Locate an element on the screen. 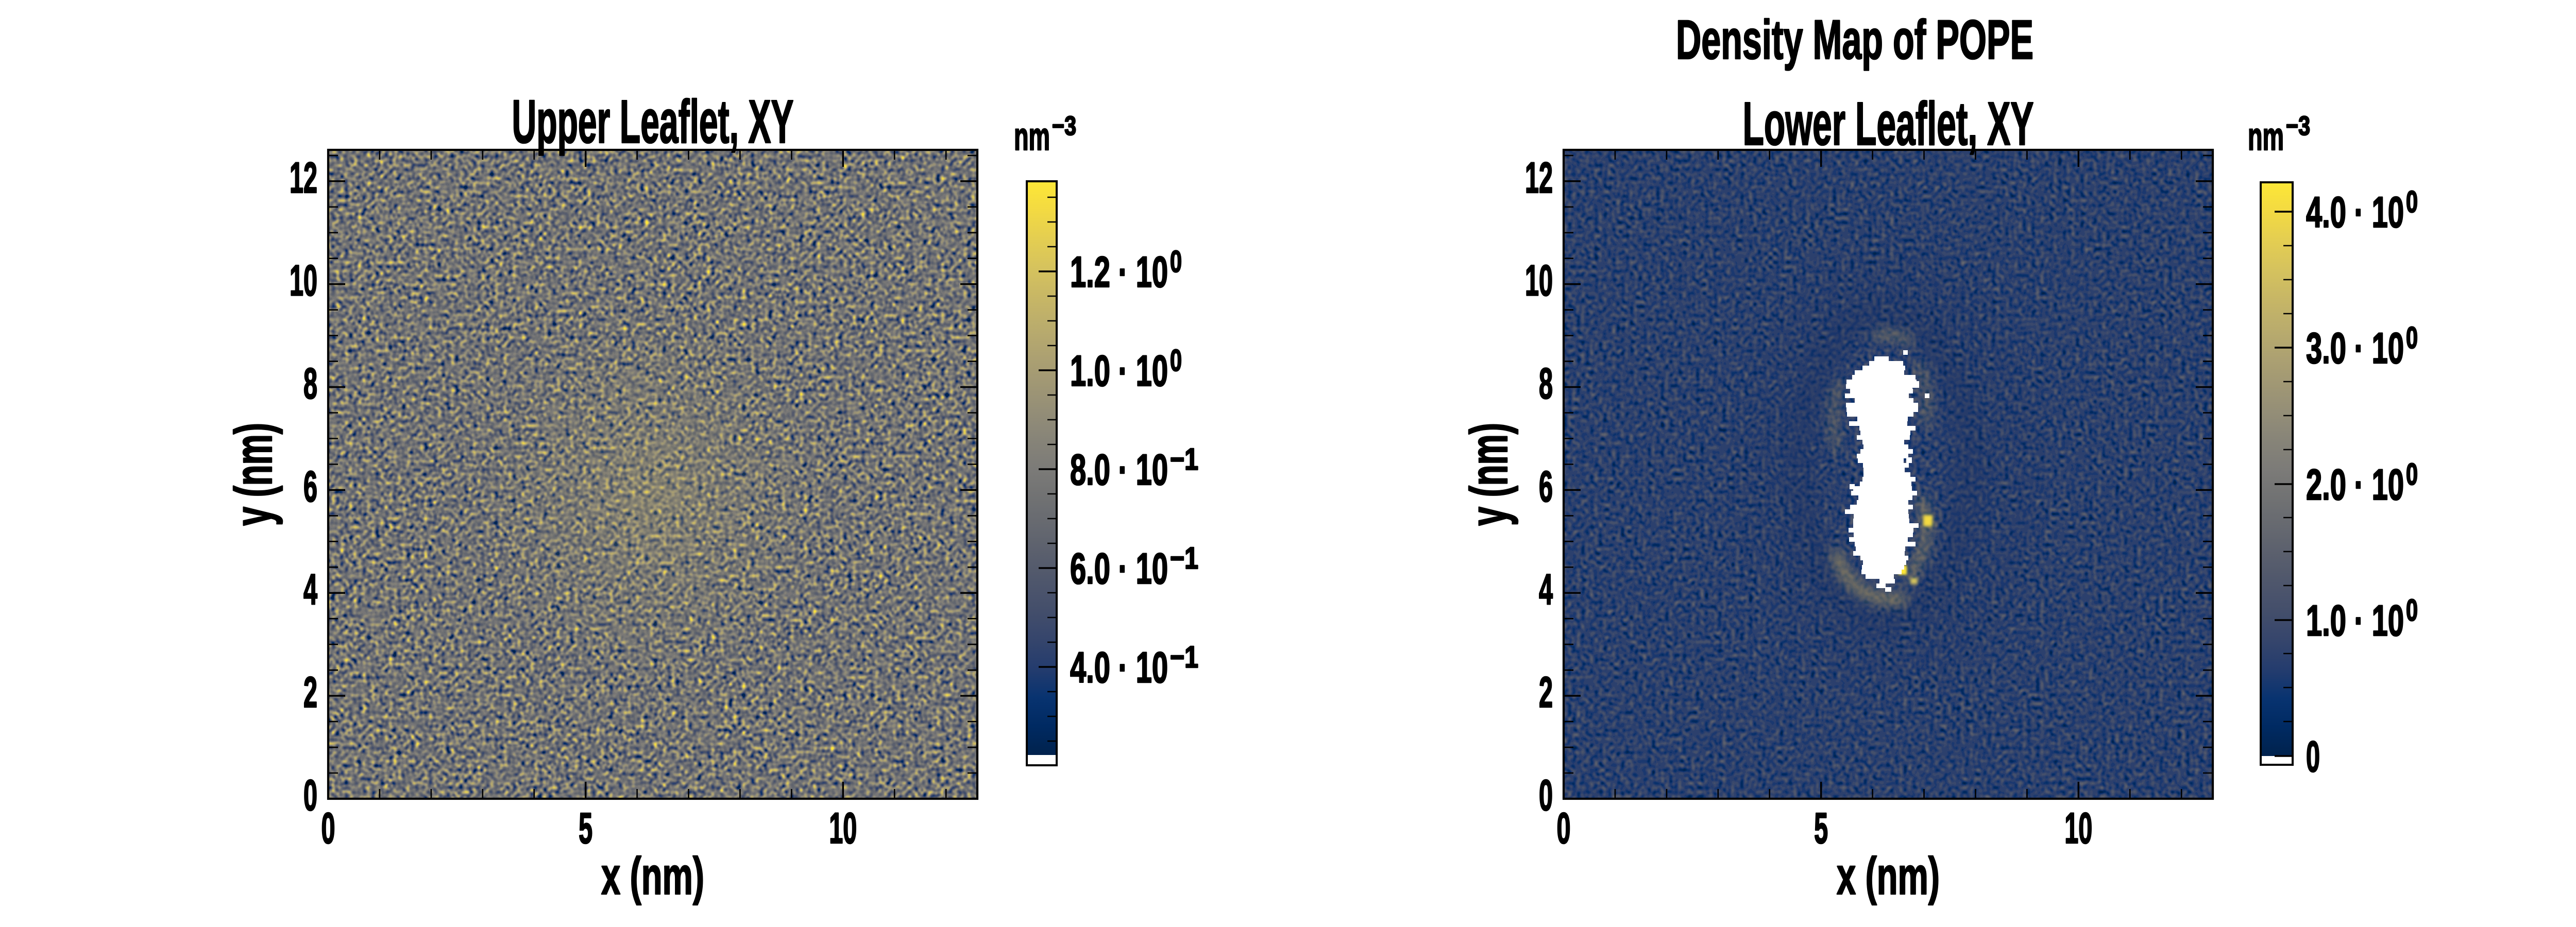 This screenshot has width=2576, height=927. svg-text: 2.0 · 10 is located at coordinates (2355, 484).